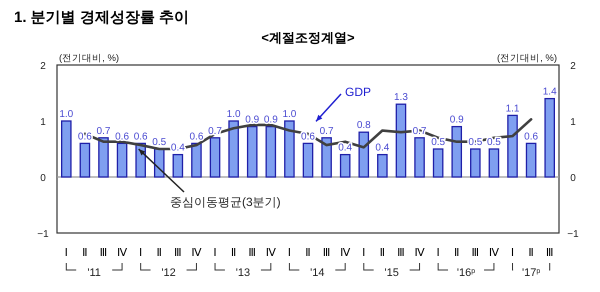 This screenshot has width=600, height=292. What do you see at coordinates (243, 273) in the screenshot?
I see `text: '13` at bounding box center [243, 273].